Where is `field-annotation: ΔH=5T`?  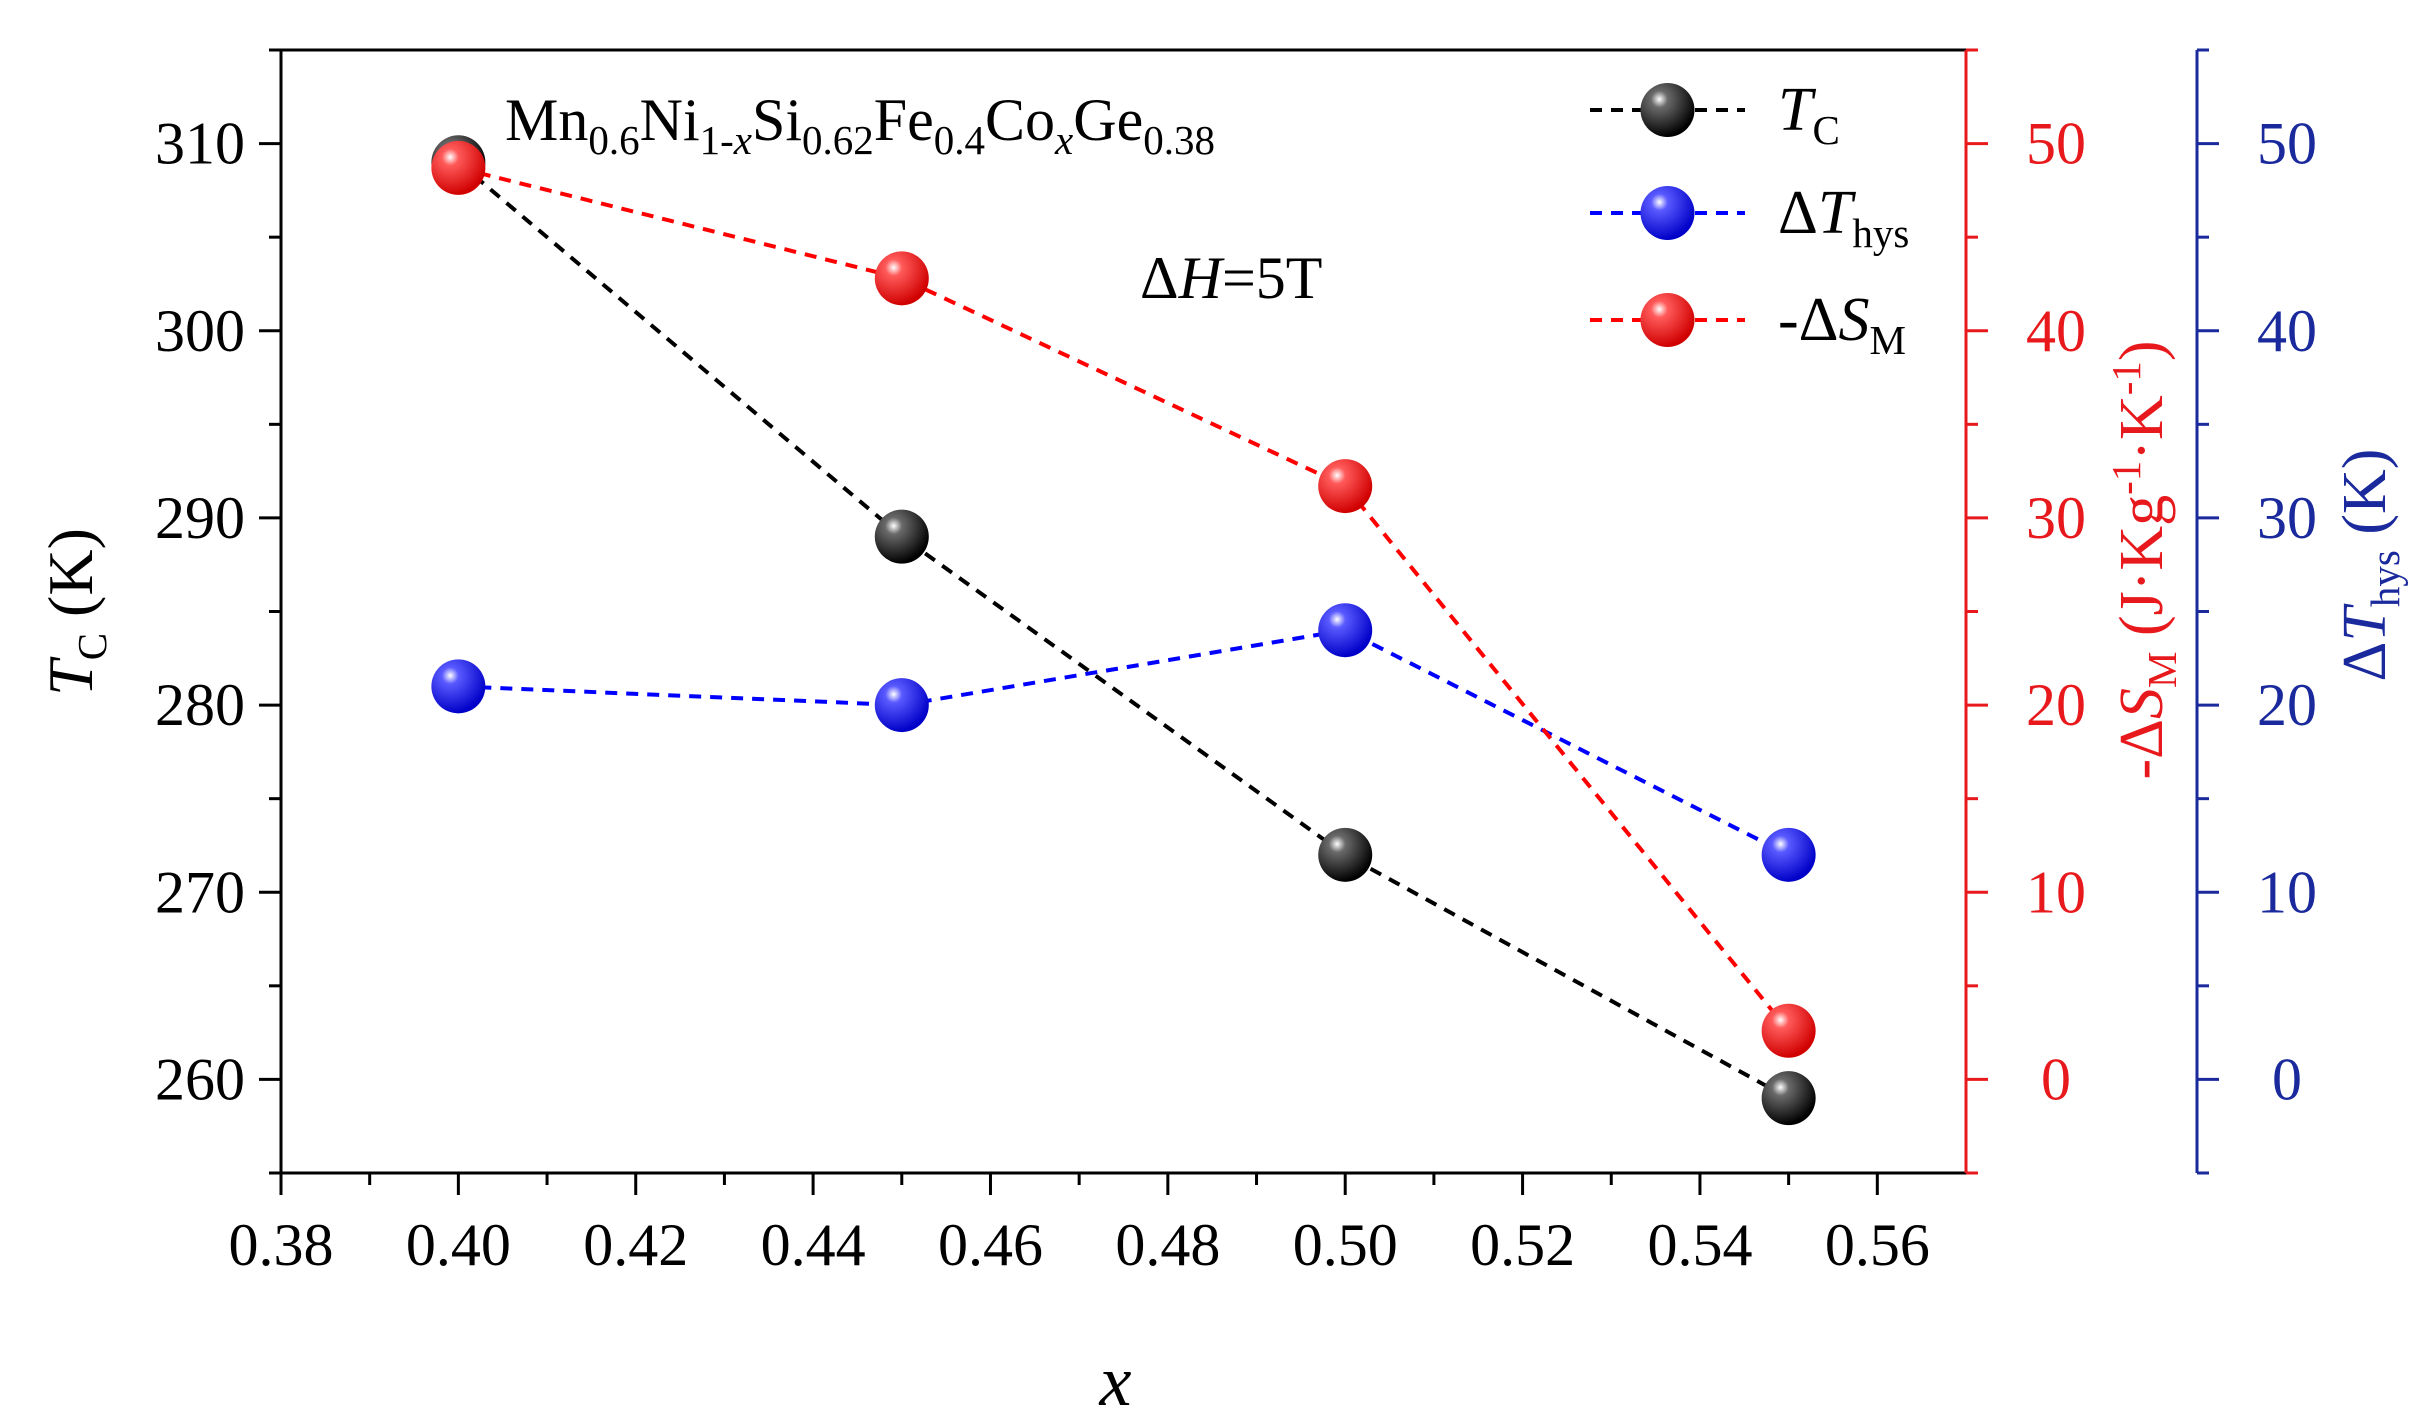 field-annotation: ΔH=5T is located at coordinates (1231, 278).